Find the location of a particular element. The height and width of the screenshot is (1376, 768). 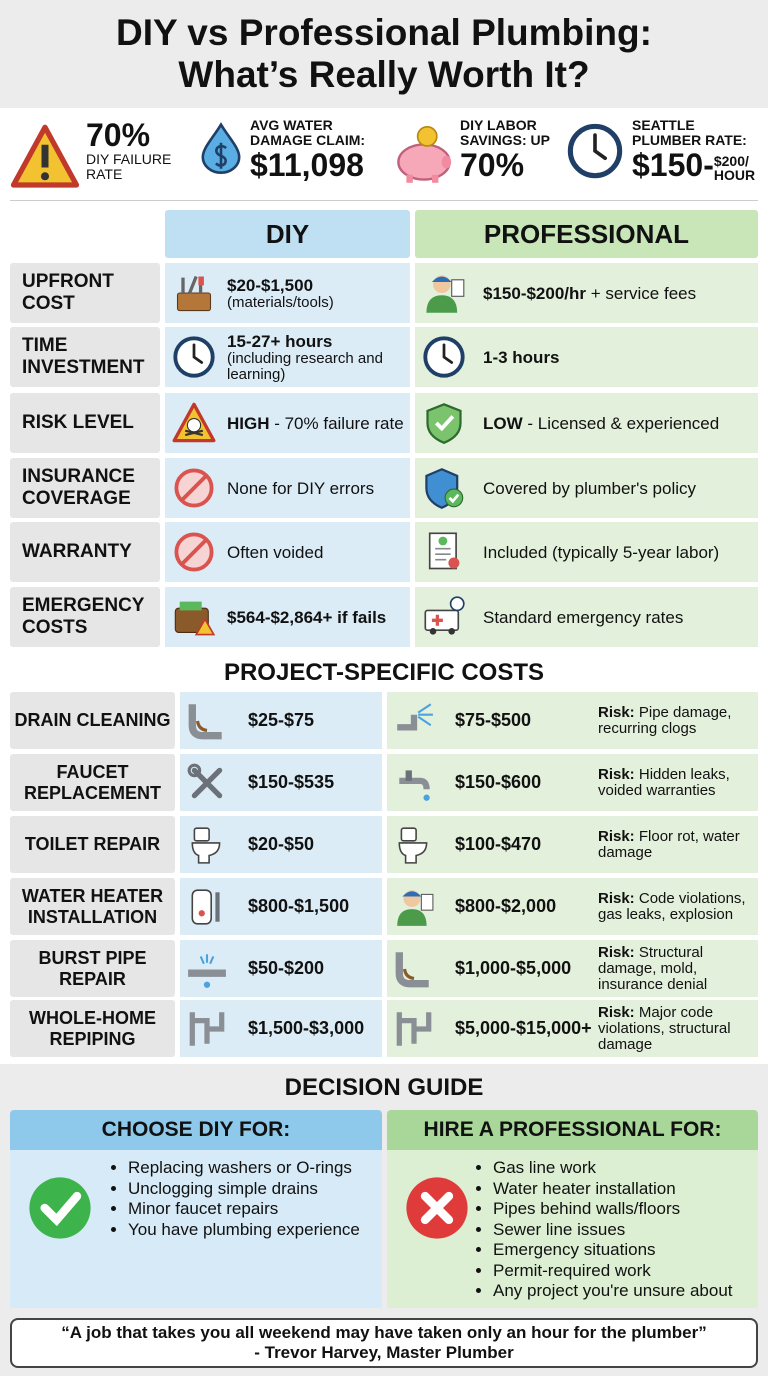

cell-line: None for DIY errors is located at coordinates (300, 488).